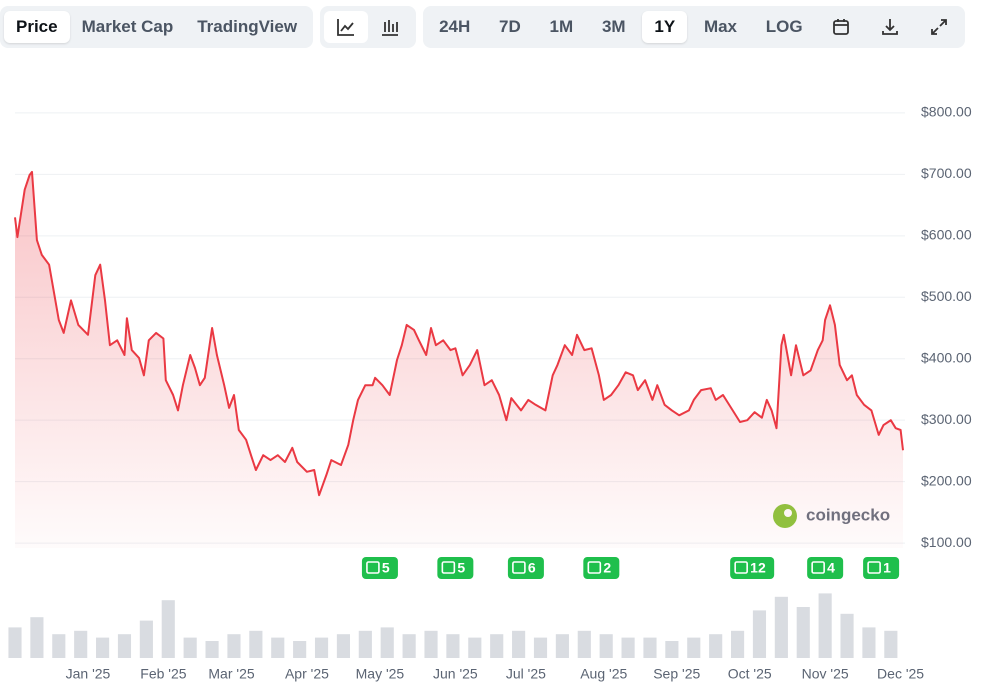  What do you see at coordinates (390, 27) in the screenshot?
I see `candle-chart-button` at bounding box center [390, 27].